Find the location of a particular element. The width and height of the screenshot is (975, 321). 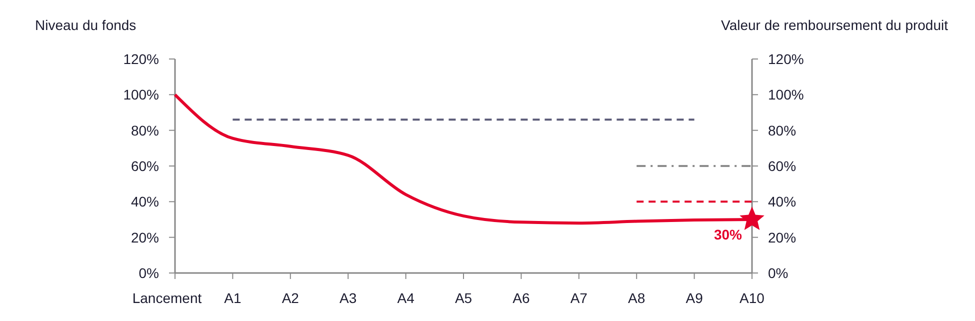

y2-tick-label: 100% is located at coordinates (786, 94).